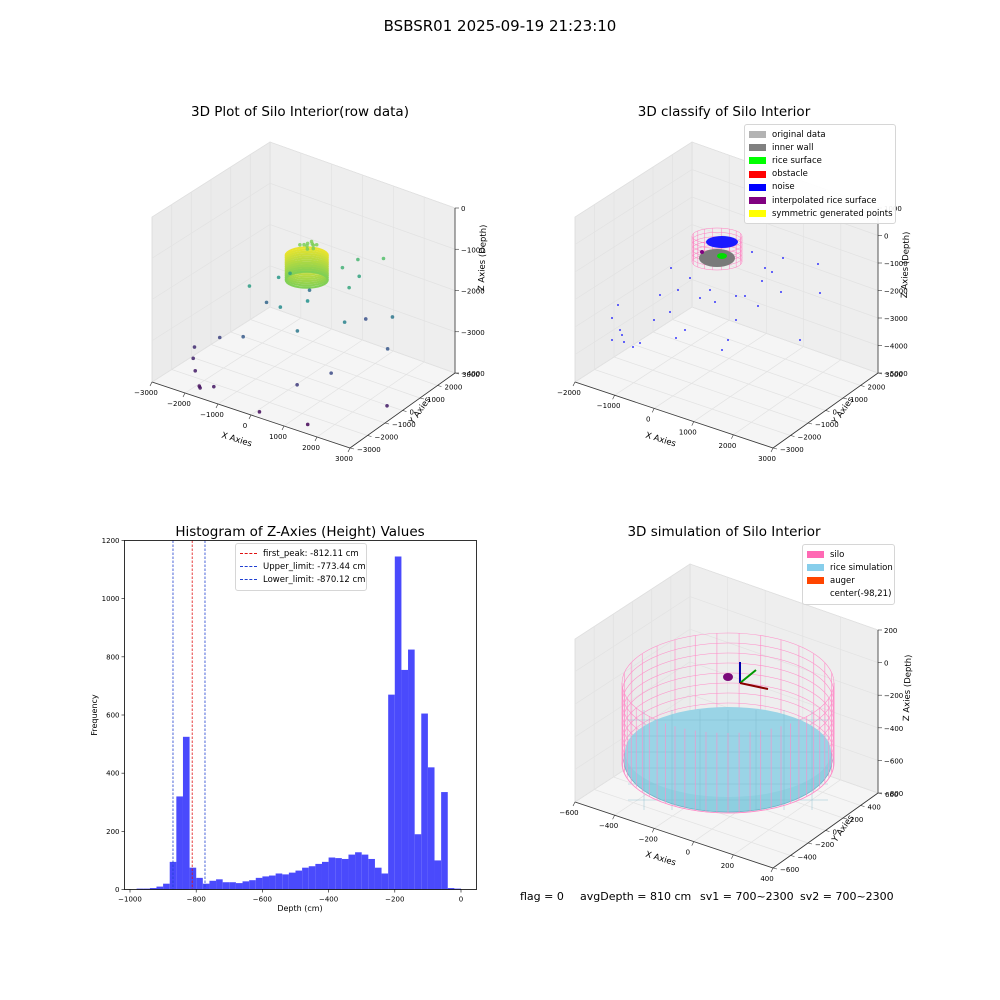 The width and height of the screenshot is (1000, 1000). Describe the element at coordinates (146, 393) in the screenshot. I see `panel1-x-tick-label: −3000` at that location.